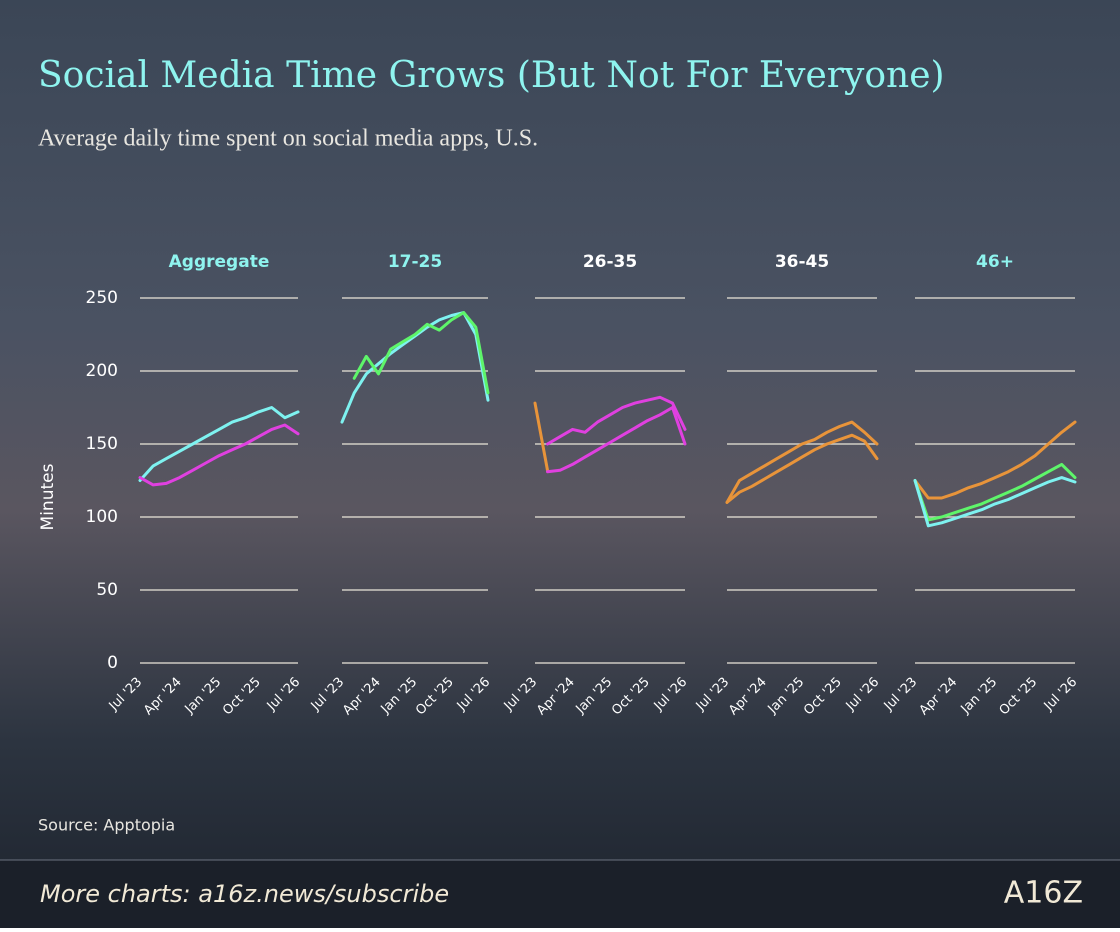 This screenshot has height=932, width=1120. I want to click on y-tick-label: 250, so click(102, 298).